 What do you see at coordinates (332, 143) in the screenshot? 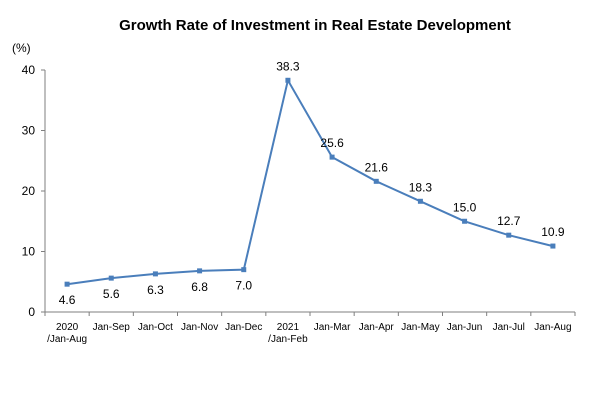
I see `data-label: 25.6` at bounding box center [332, 143].